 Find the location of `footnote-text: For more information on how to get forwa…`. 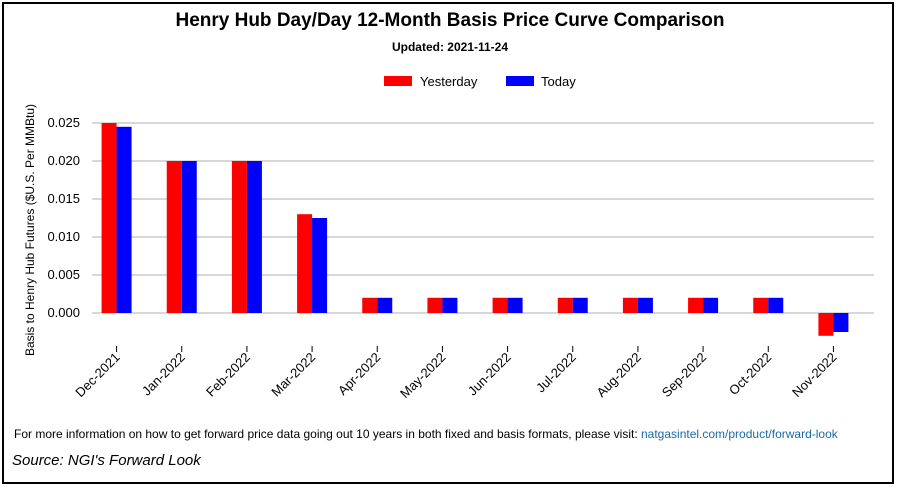

footnote-text: For more information on how to get forwa… is located at coordinates (327, 434).